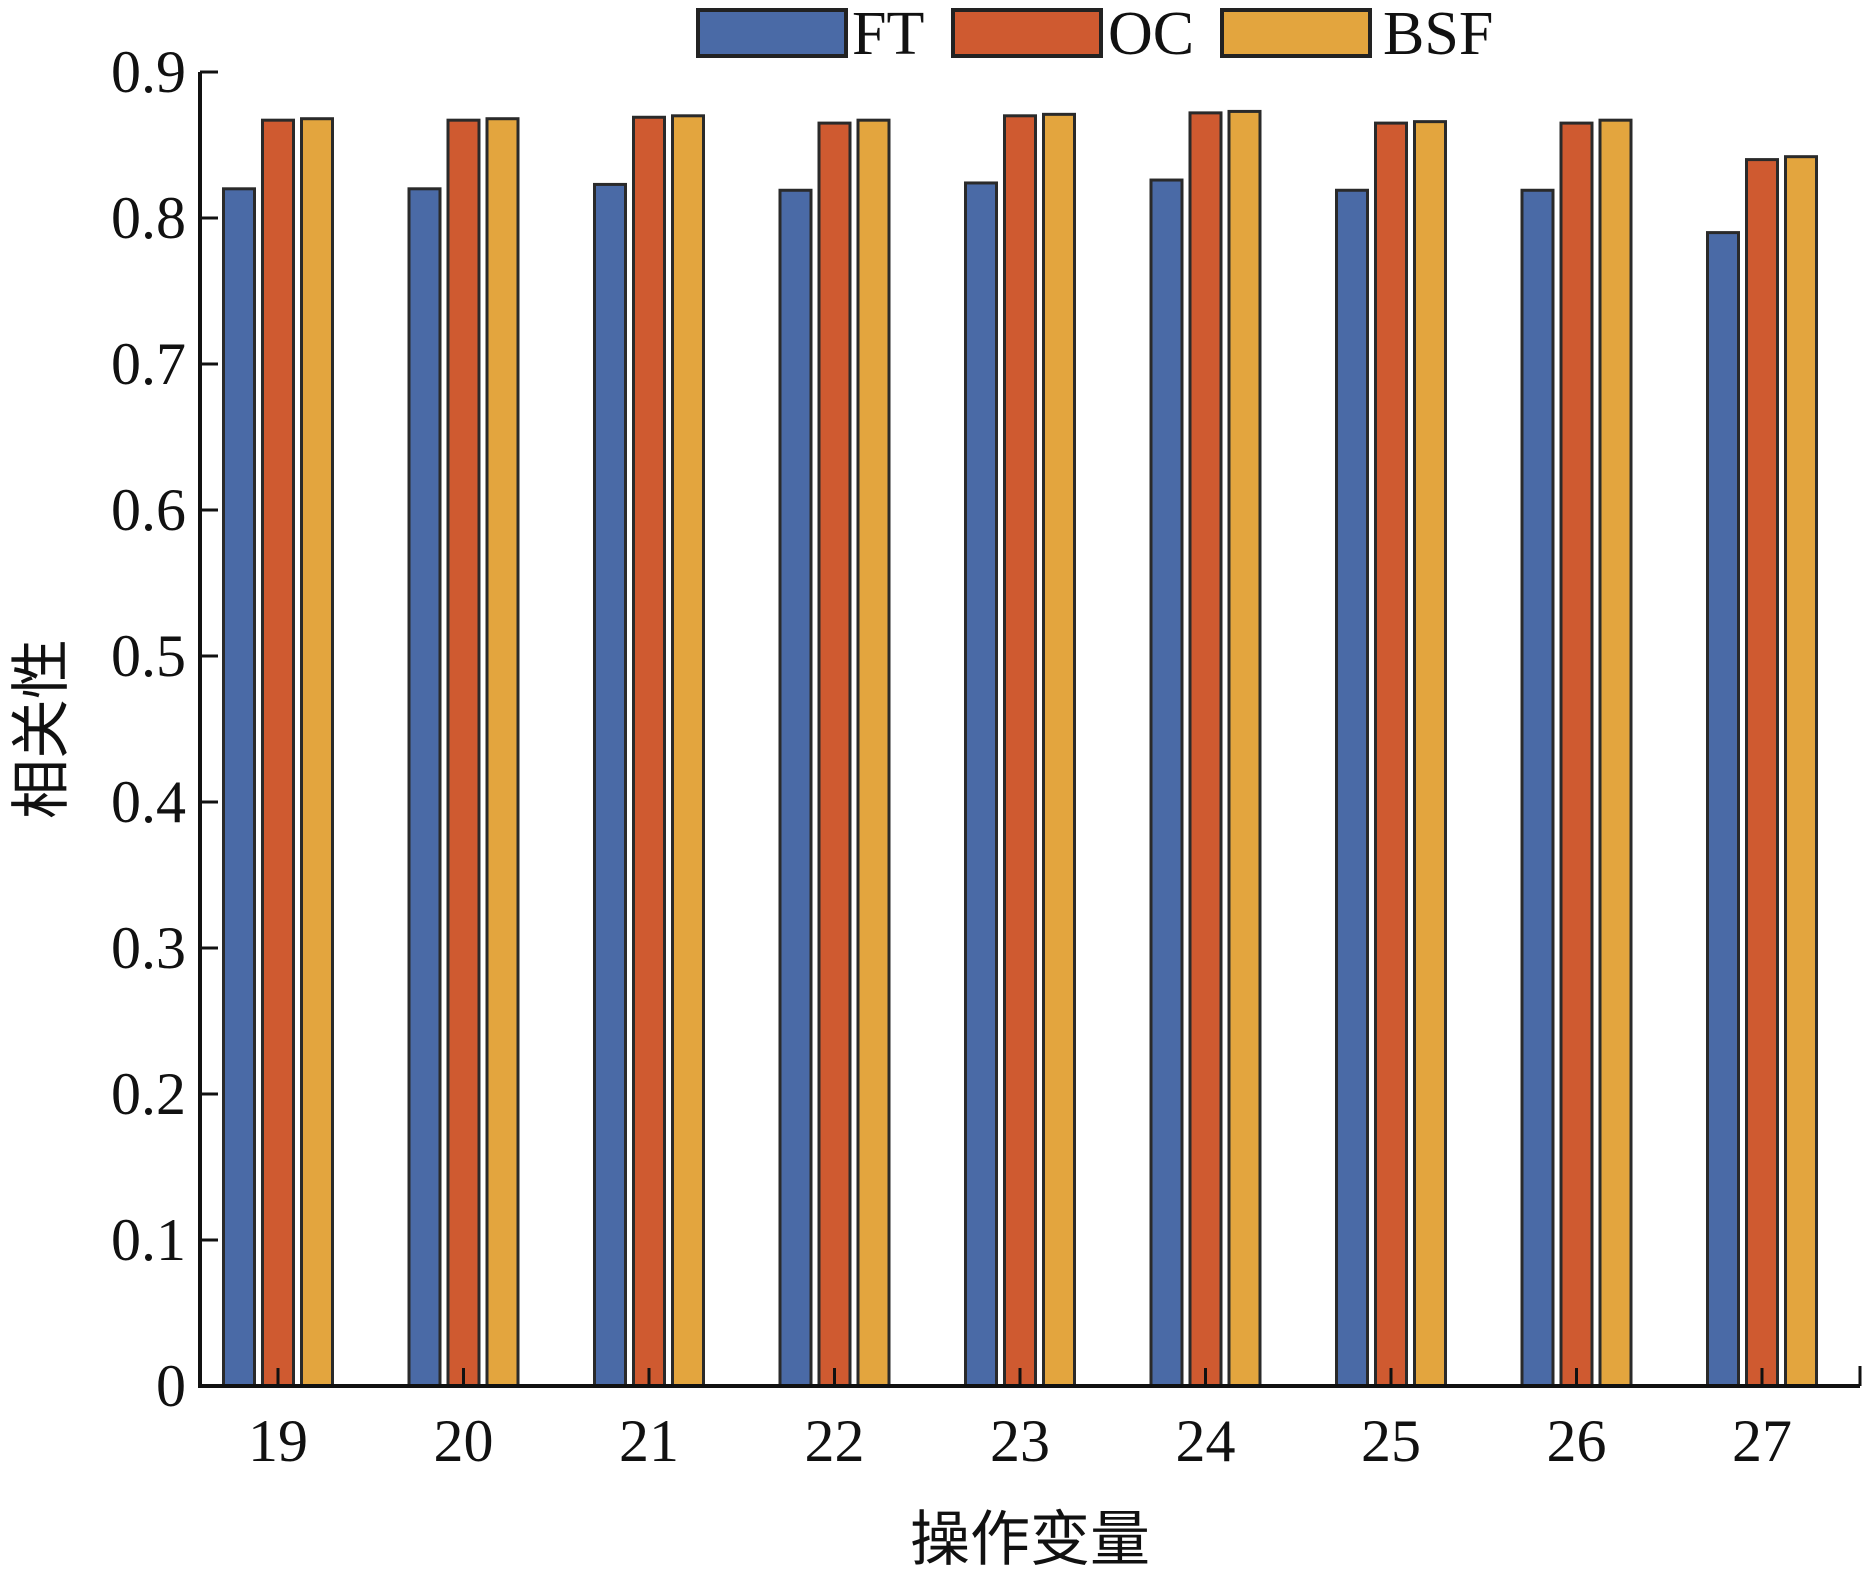  I want to click on legend: FT OC BSF, so click(1094, 34).